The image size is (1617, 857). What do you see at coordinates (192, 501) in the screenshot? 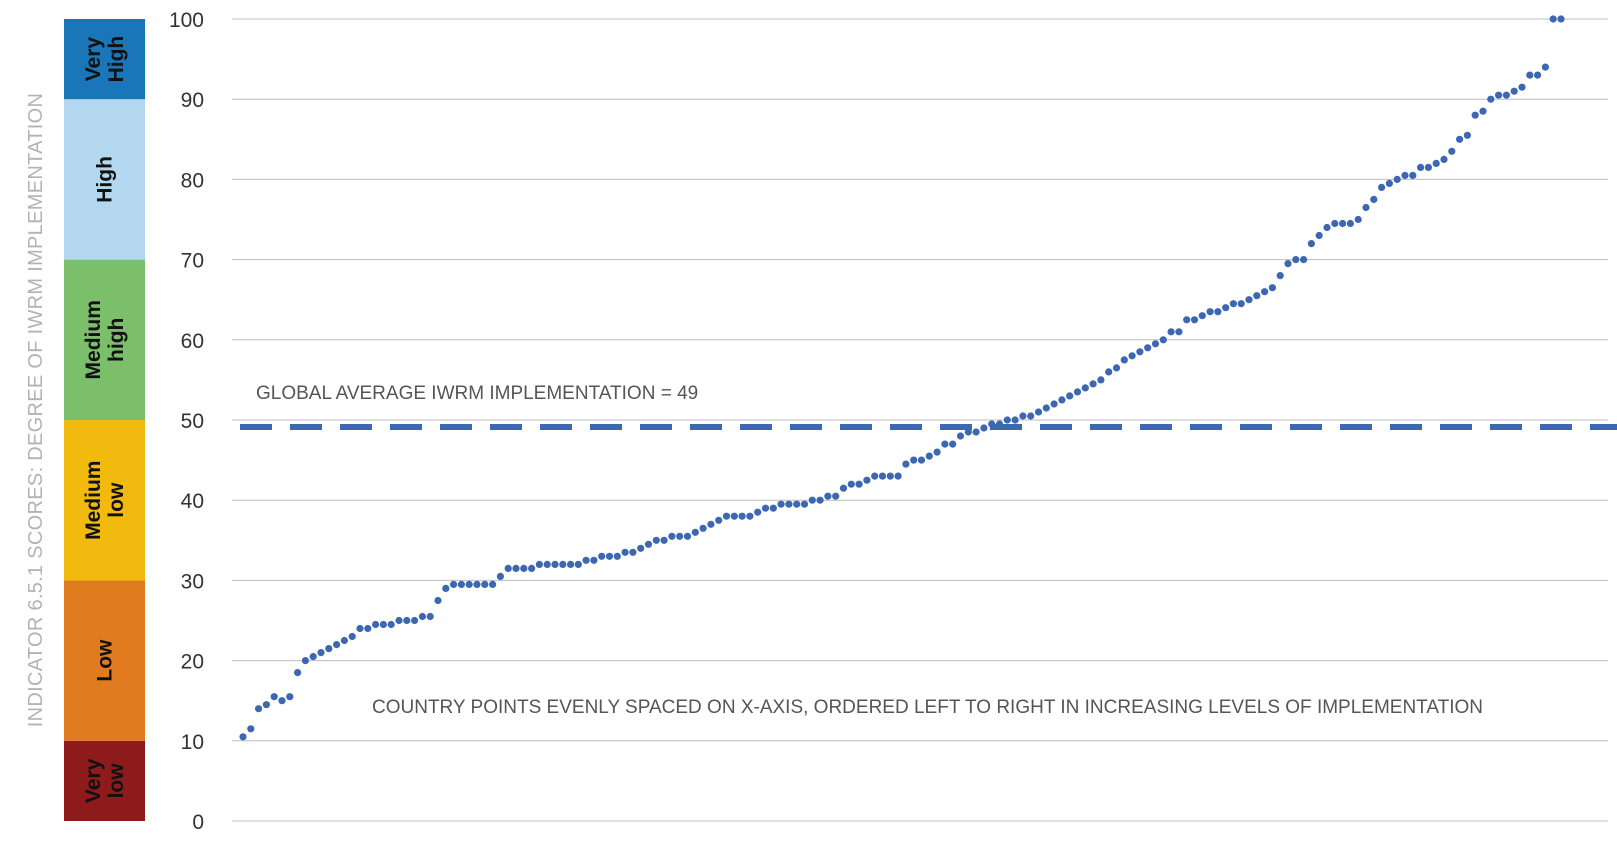
I see `y-tick-40: 40` at bounding box center [192, 501].